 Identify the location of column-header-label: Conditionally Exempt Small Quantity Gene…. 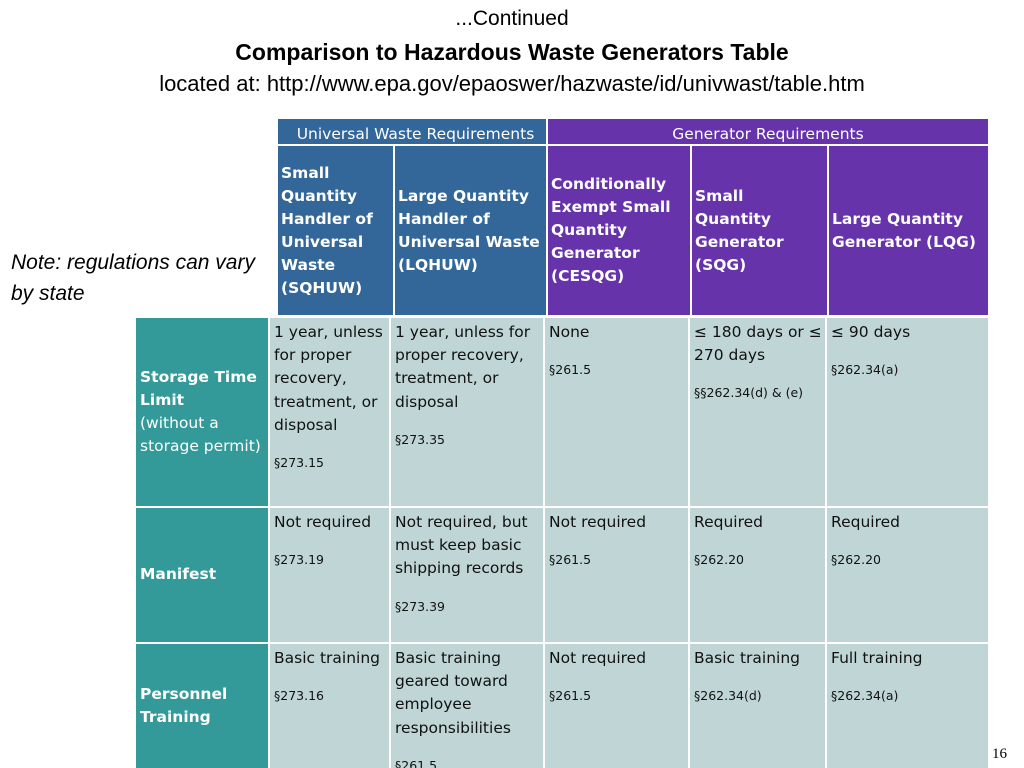
(611, 230).